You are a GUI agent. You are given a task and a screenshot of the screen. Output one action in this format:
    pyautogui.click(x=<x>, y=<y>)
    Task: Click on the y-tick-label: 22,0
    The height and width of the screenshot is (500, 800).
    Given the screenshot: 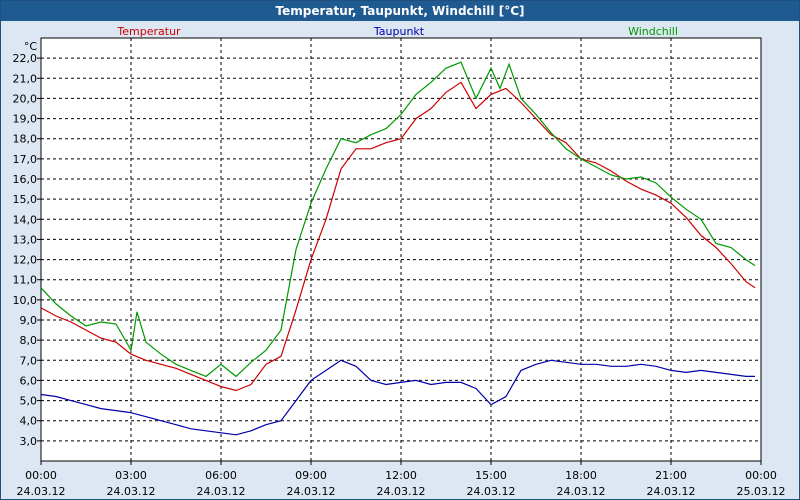 What is the action you would take?
    pyautogui.click(x=25, y=58)
    